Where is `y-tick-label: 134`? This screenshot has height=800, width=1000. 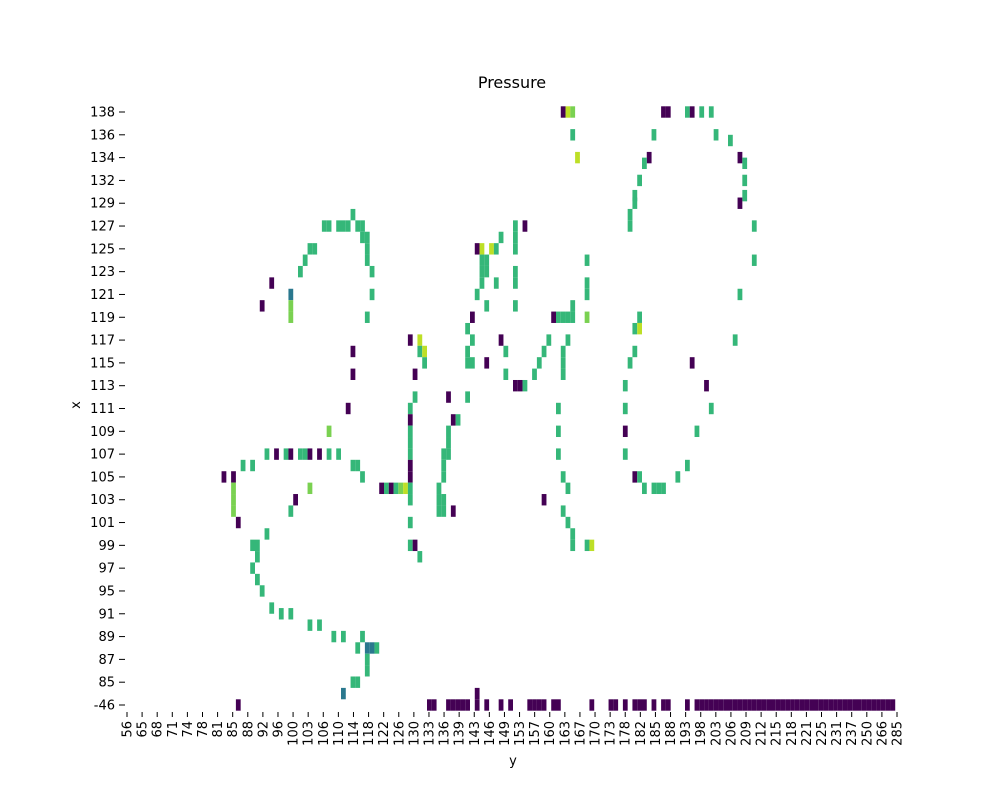 y-tick-label: 134 is located at coordinates (102, 158).